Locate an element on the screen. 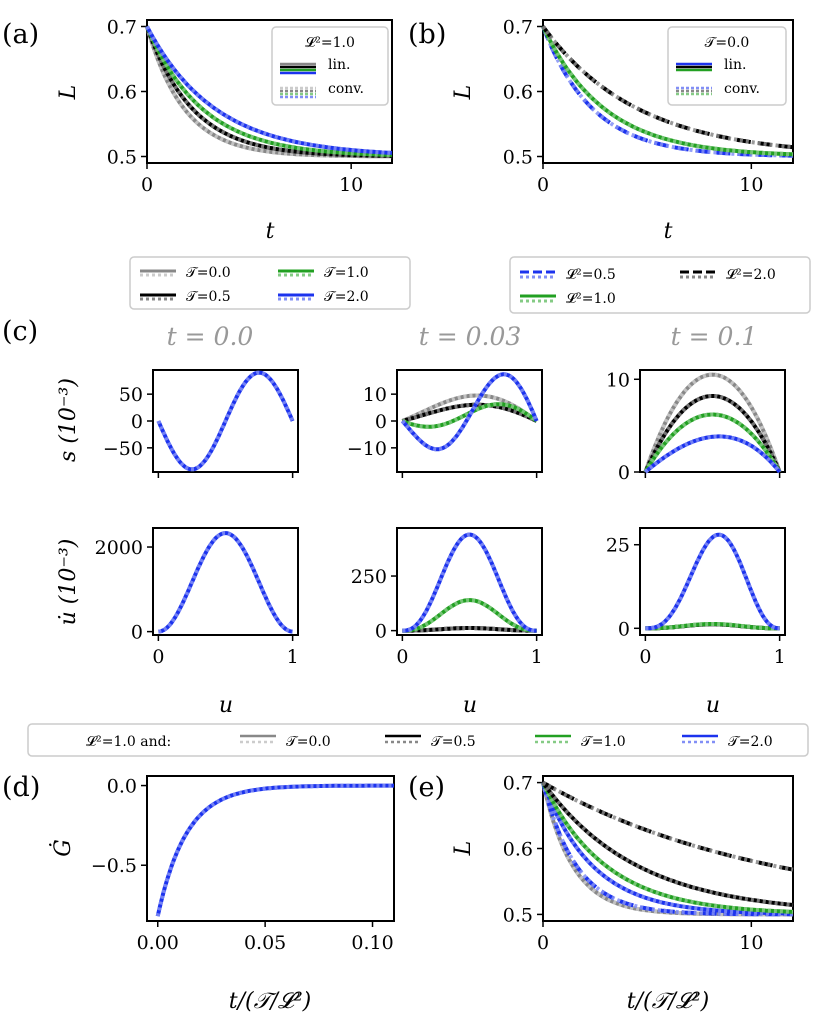  xlabel-b: t is located at coordinates (668, 231).